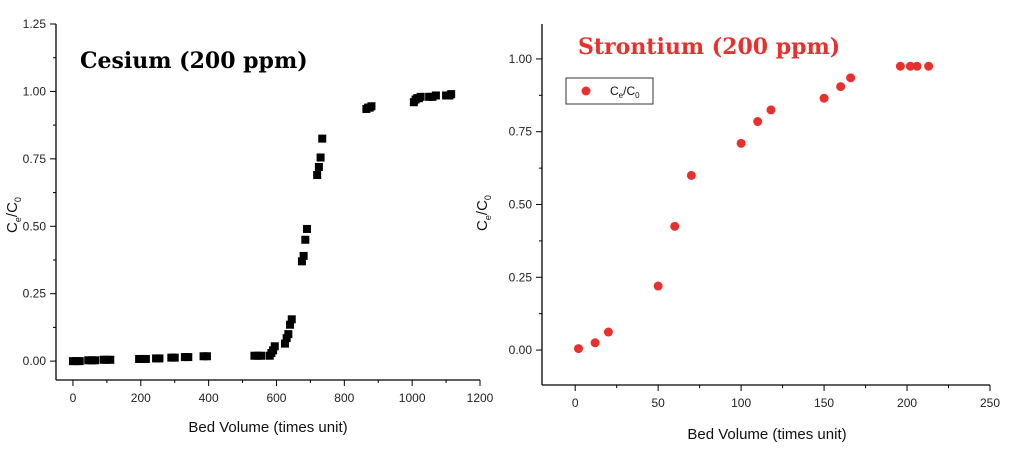  I want to click on legend-marker, so click(586, 91).